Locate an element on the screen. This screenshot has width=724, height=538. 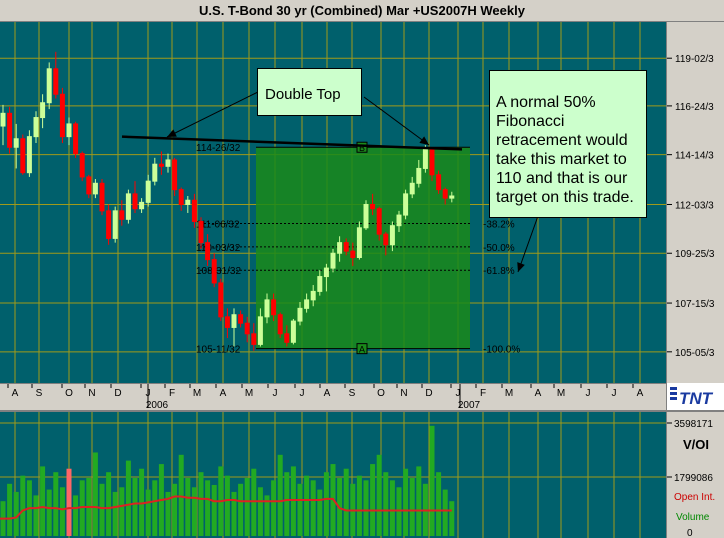
date-axis-labels: ASONDJFMAMJJASONDJFMAMJJA20062007 is located at coordinates (325, 397).